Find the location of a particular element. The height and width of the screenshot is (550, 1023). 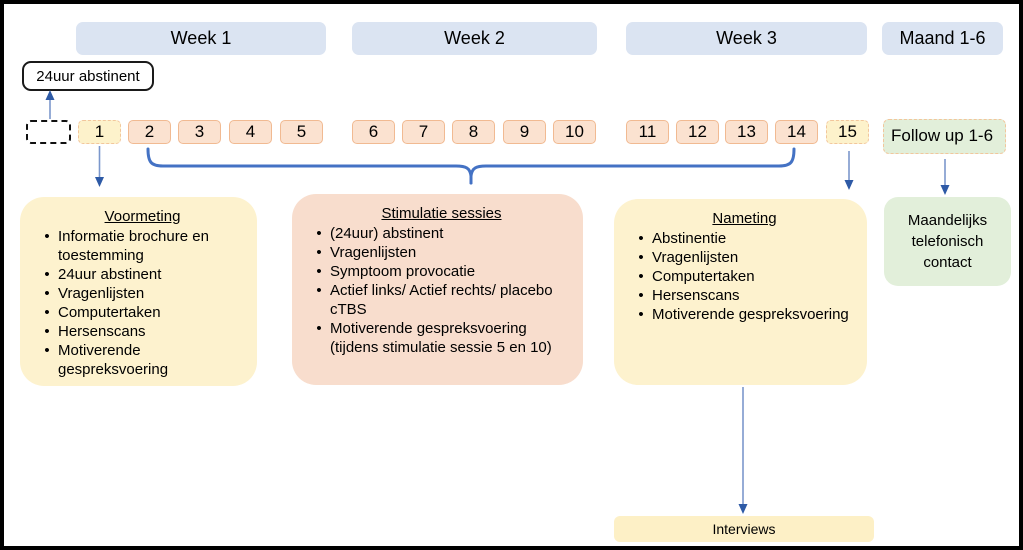

list-item: (24uur) abstinent is located at coordinates (441, 233).